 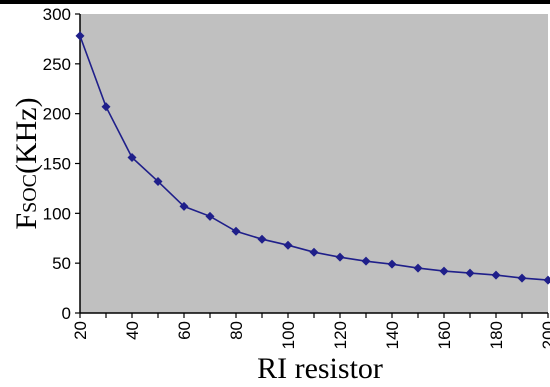 What do you see at coordinates (236, 330) in the screenshot?
I see `x-tick-label: 80` at bounding box center [236, 330].